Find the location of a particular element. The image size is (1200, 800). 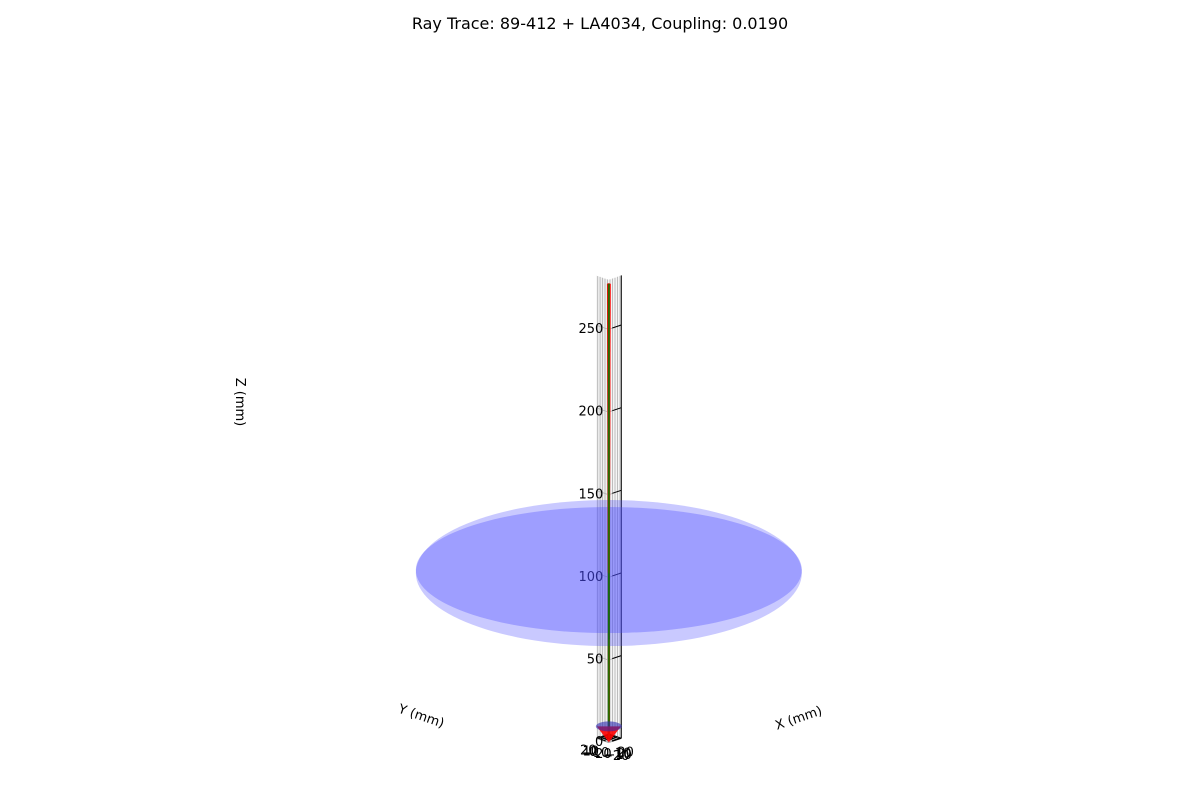

y-tick-label: 10 is located at coordinates (590, 751).